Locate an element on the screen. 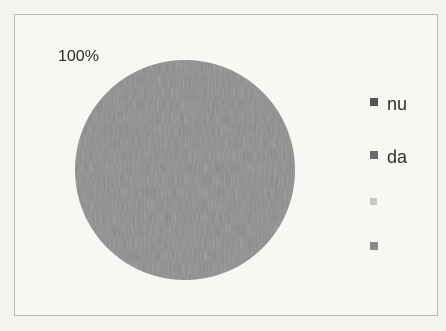  legend: nu da is located at coordinates (389, 172).